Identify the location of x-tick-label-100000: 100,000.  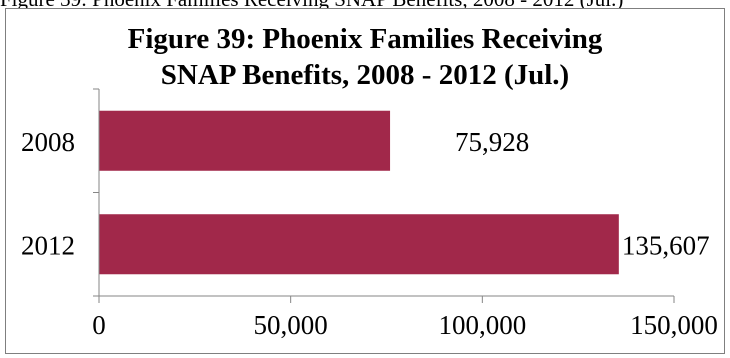
(482, 325).